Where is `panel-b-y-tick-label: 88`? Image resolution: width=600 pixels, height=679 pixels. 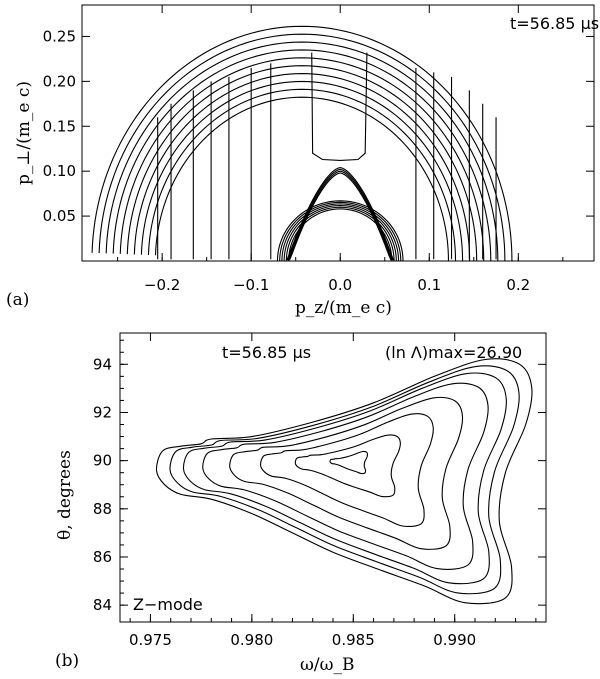
panel-b-y-tick-label: 88 is located at coordinates (102, 509).